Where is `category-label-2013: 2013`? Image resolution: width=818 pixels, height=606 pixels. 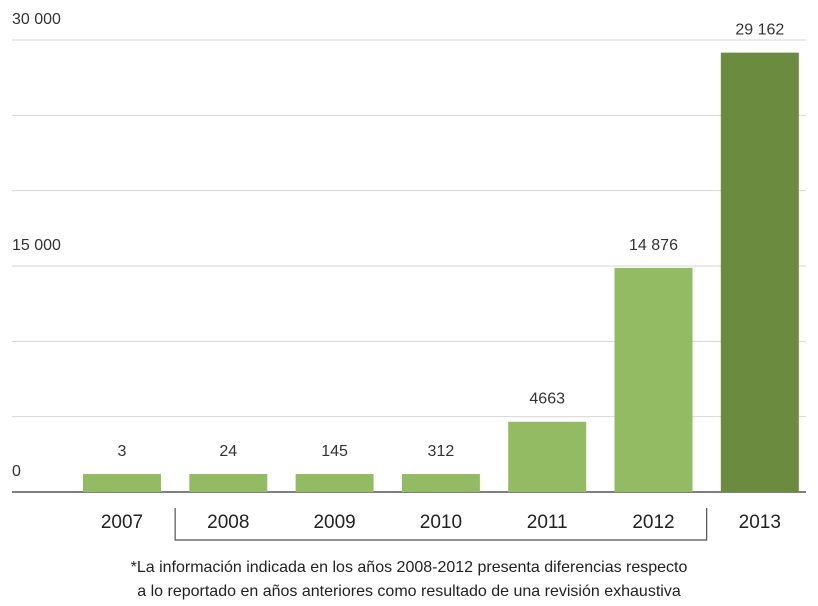 category-label-2013: 2013 is located at coordinates (760, 522).